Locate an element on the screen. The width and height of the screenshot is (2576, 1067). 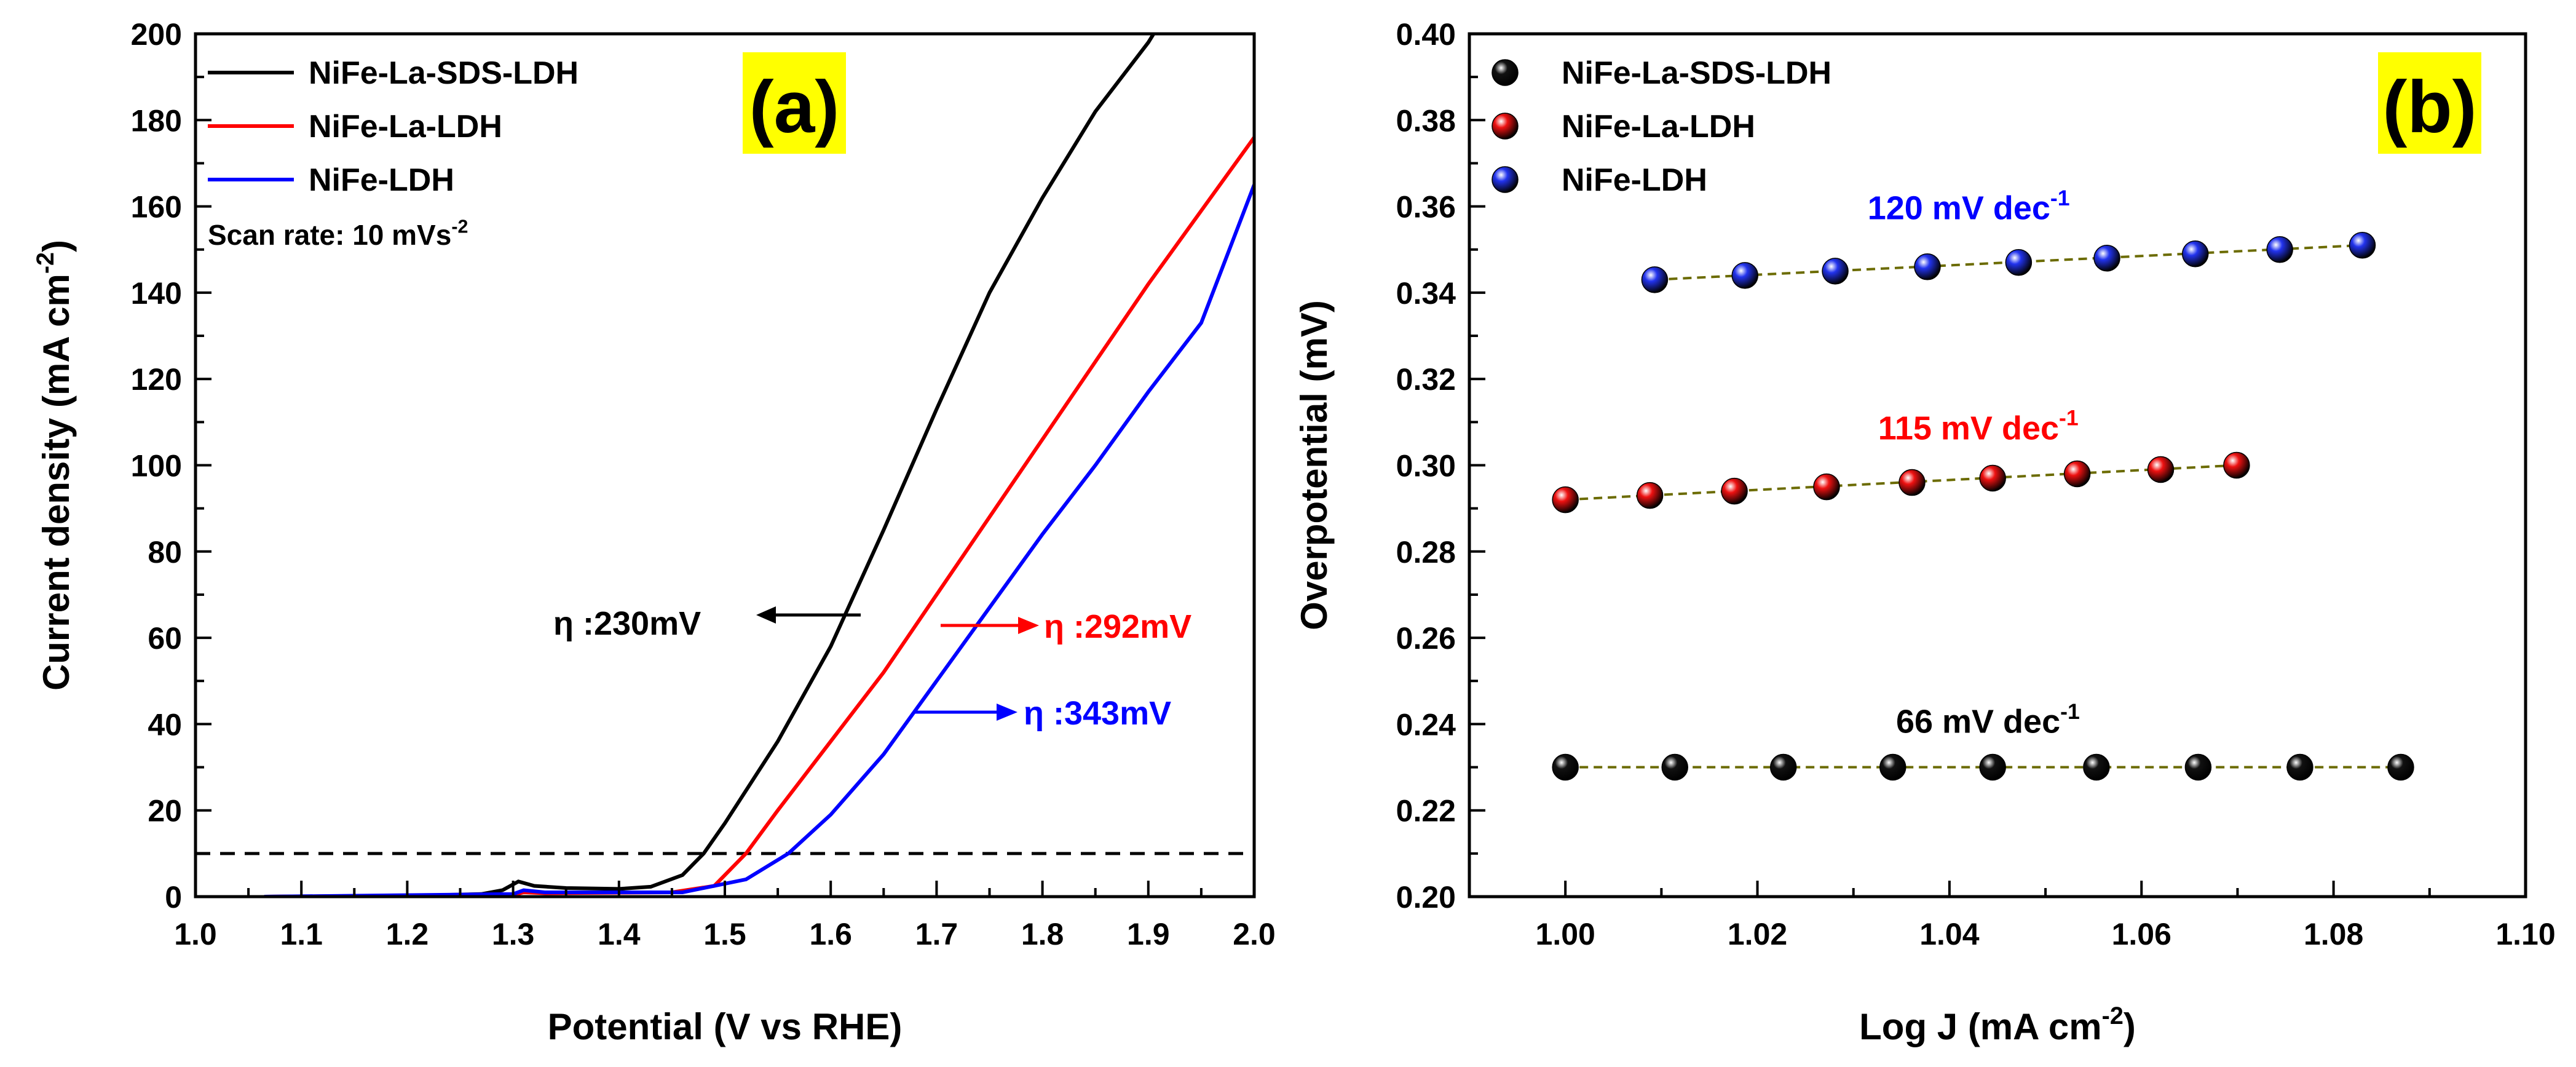
y-tick-label-a: 200 is located at coordinates (156, 34).